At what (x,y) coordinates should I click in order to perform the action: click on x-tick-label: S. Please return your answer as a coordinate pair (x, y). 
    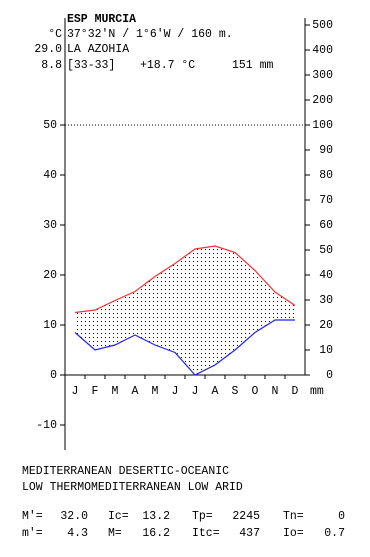
    Looking at the image, I should click on (235, 391).